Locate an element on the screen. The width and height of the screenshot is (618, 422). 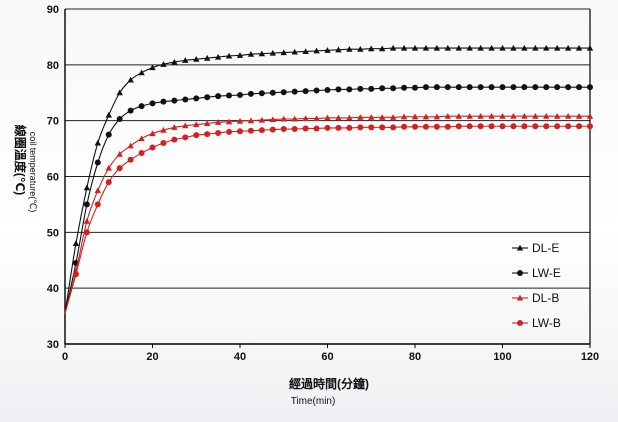
y-axis-subtitle: coil temperature(℃) is located at coordinates (33, 172).